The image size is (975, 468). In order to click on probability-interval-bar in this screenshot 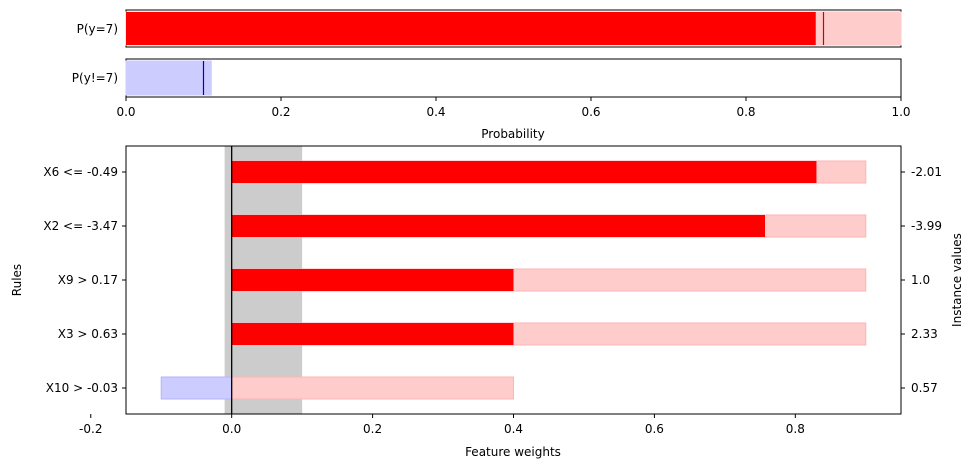, I will do `click(168, 78)`.